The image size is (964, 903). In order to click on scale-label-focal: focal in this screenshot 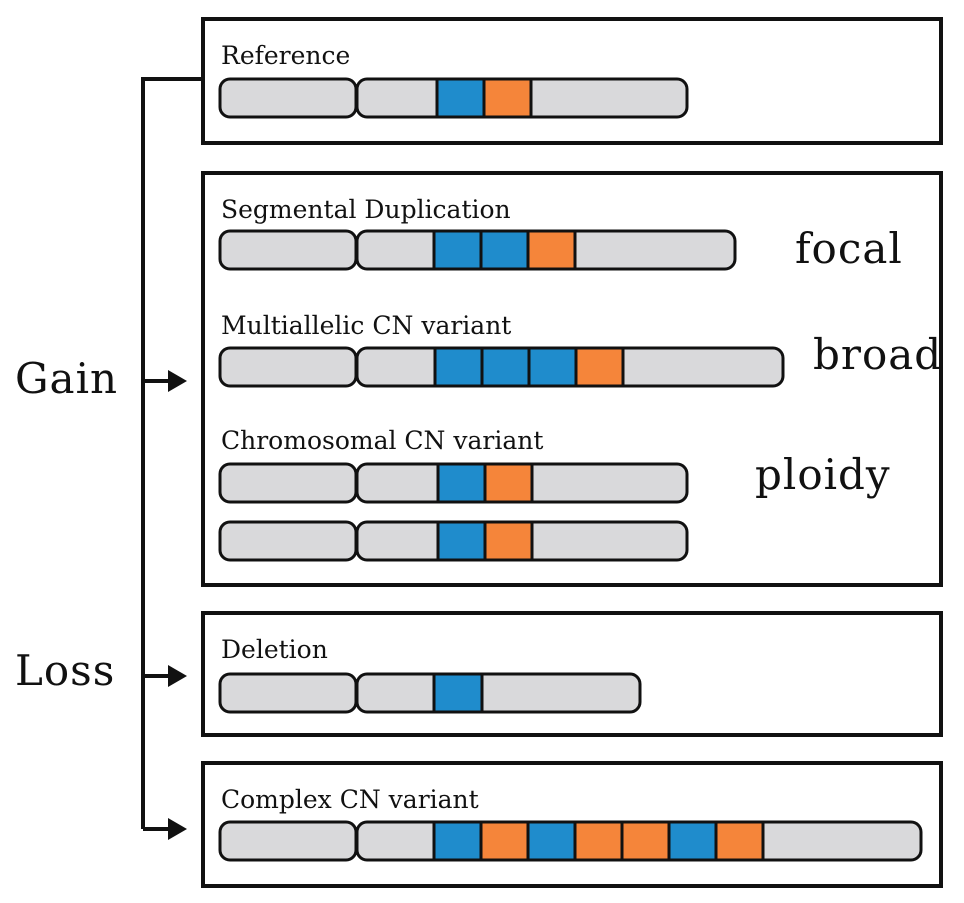, I will do `click(849, 248)`.